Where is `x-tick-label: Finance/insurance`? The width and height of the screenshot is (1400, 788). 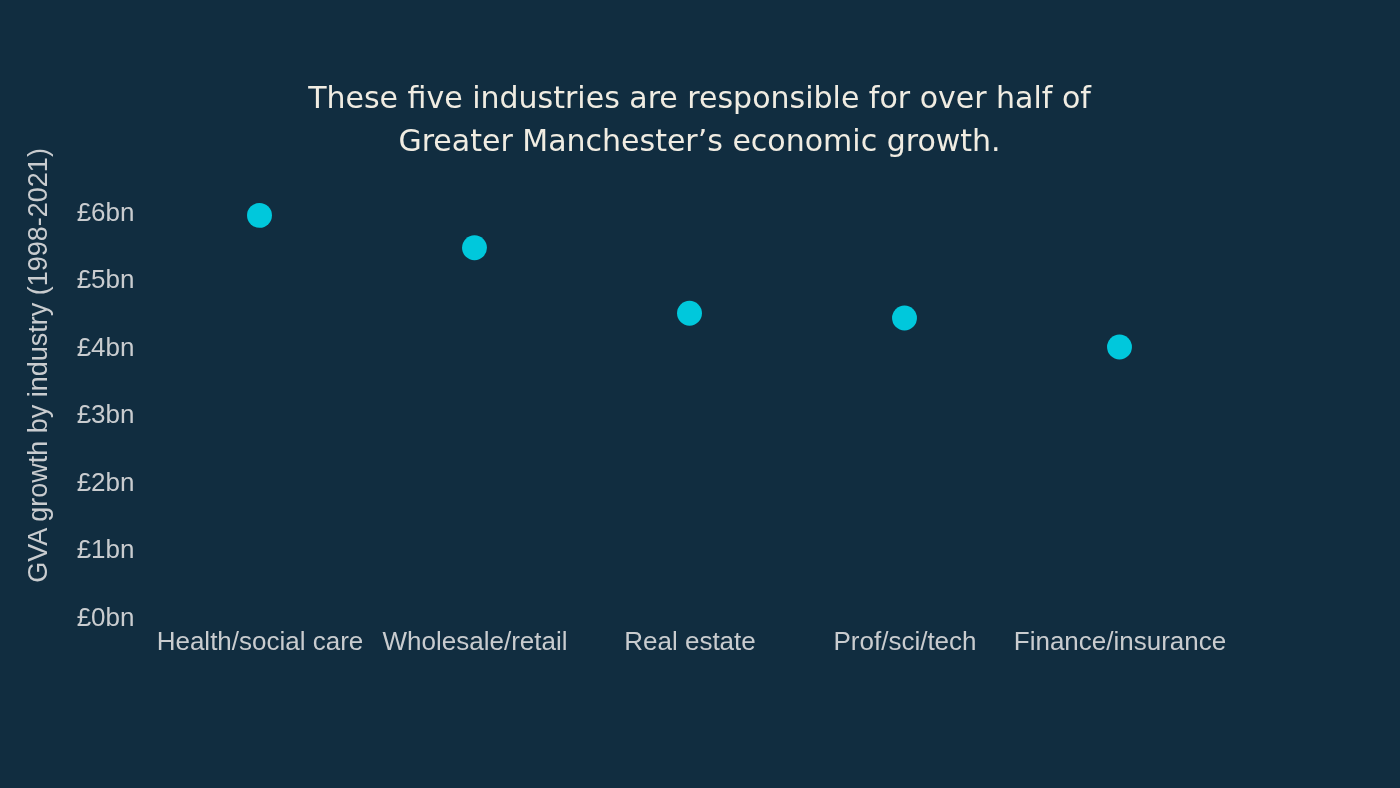
x-tick-label: Finance/insurance is located at coordinates (1120, 640).